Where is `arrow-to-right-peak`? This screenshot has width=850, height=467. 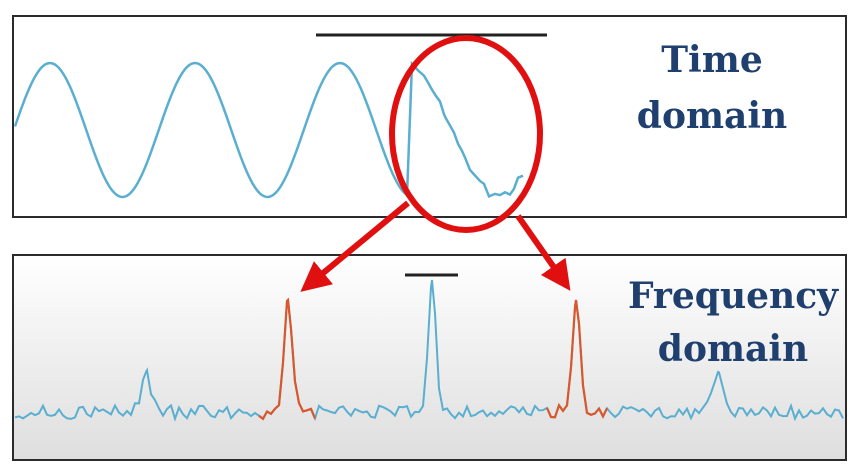
arrow-to-right-peak is located at coordinates (543, 252).